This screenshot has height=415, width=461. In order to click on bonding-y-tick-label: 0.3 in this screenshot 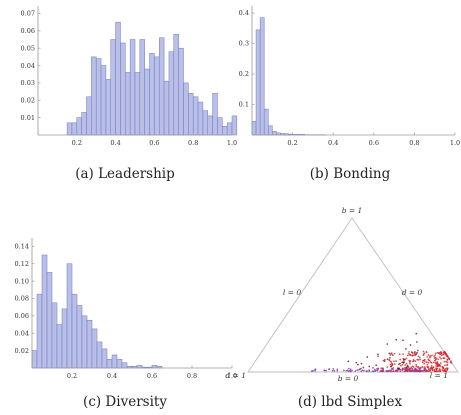, I will do `click(244, 44)`.